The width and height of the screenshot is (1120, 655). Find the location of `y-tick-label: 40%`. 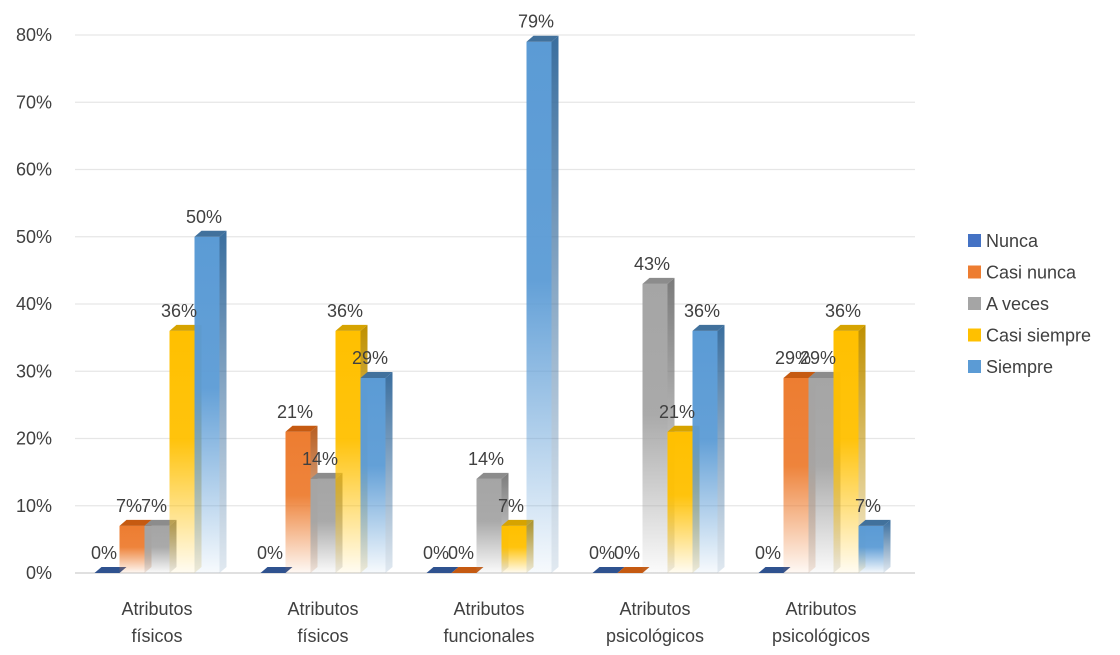

y-tick-label: 40% is located at coordinates (34, 304).